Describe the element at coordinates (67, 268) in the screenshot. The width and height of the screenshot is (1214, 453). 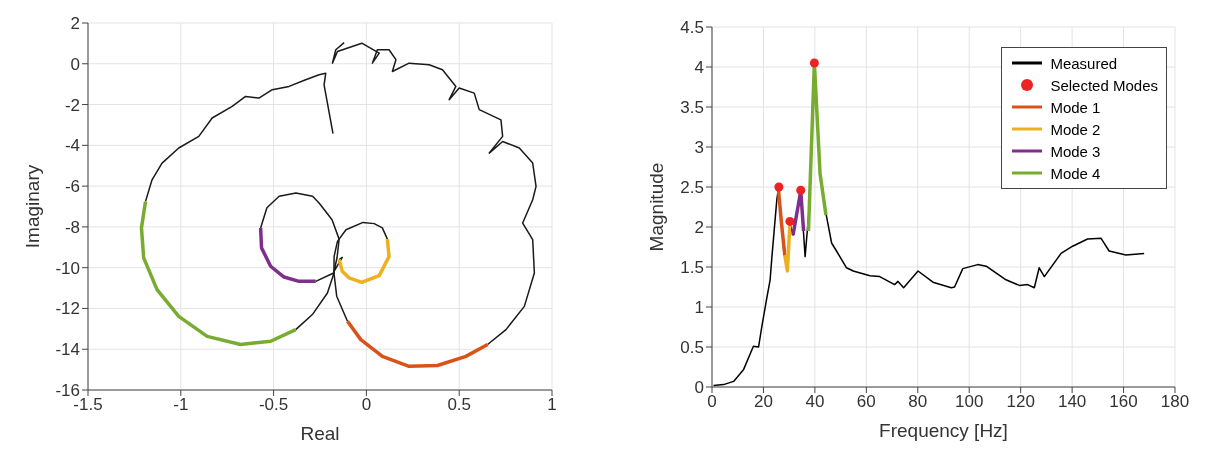
I see `y-tick-label: -10` at that location.